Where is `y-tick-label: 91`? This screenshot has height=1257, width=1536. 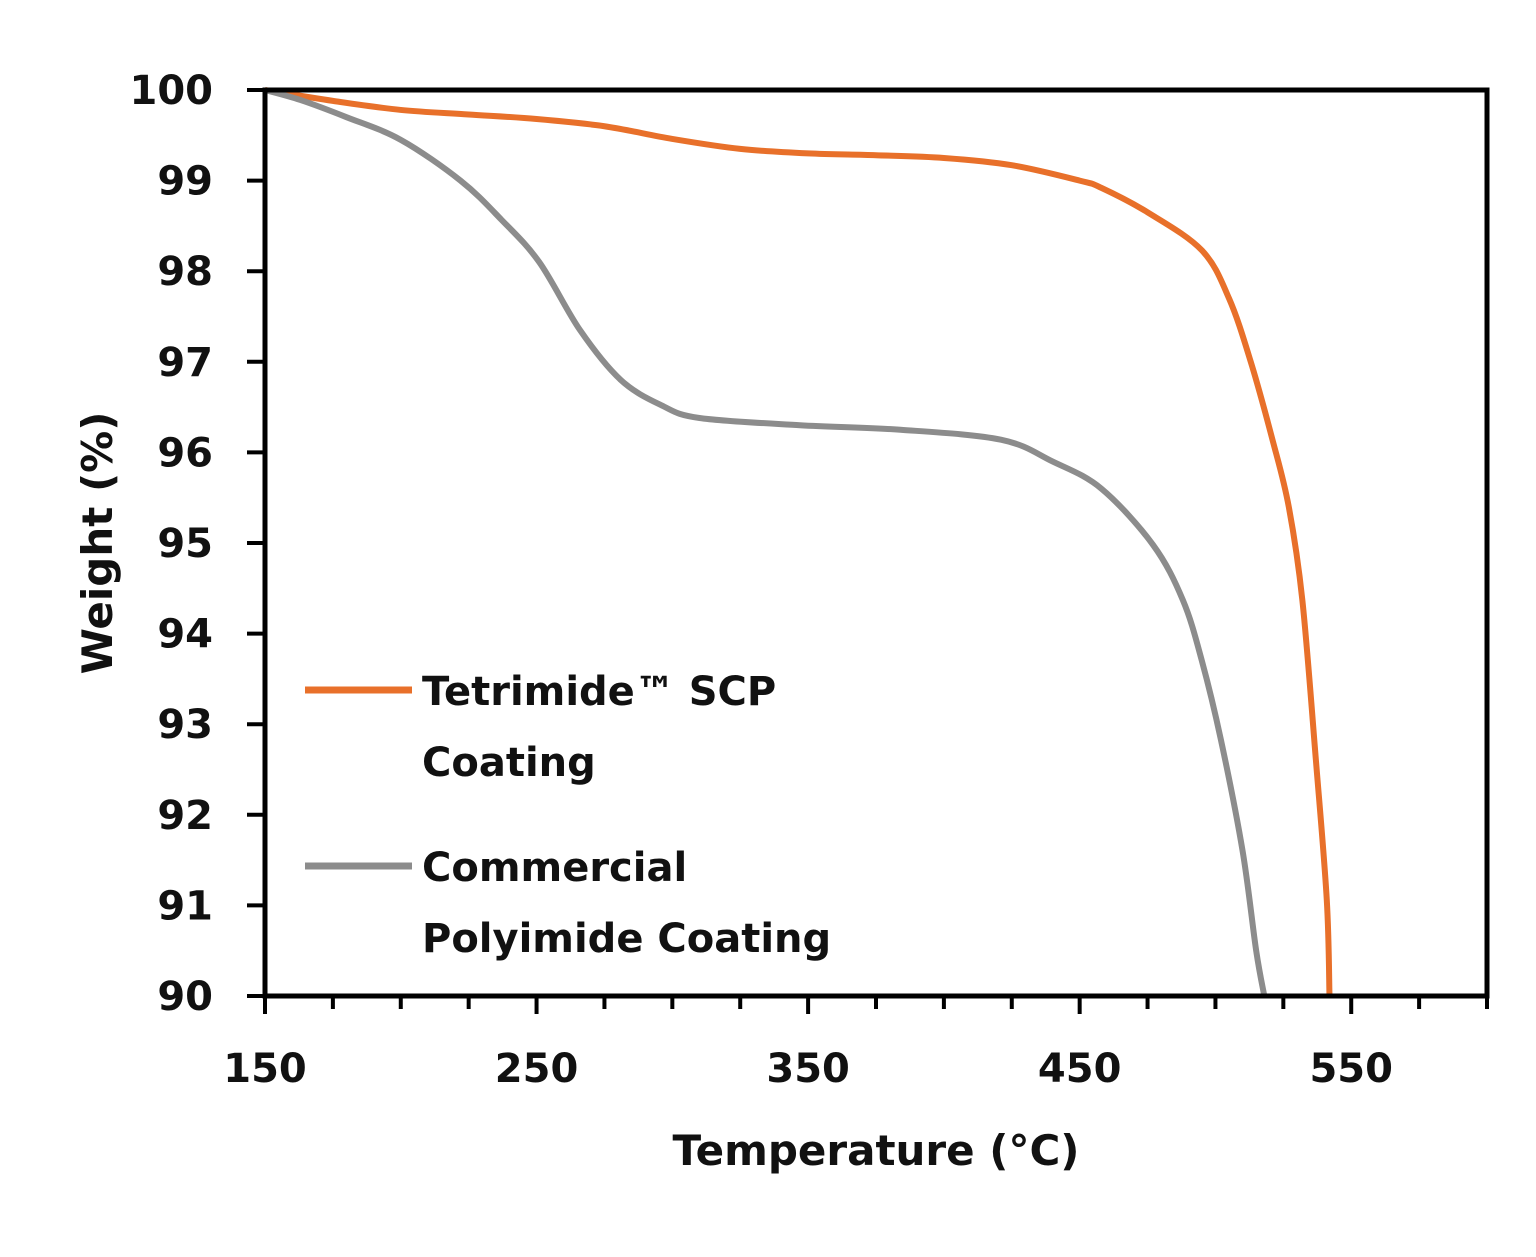
y-tick-label: 91 is located at coordinates (185, 906).